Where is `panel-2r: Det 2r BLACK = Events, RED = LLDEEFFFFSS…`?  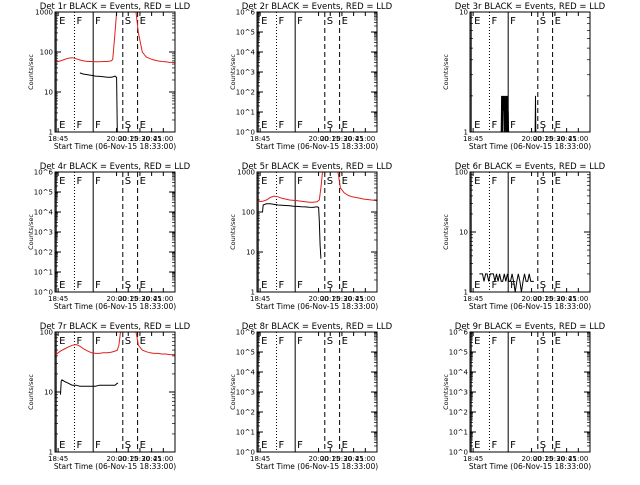 panel-2r: Det 2r BLACK = Events, RED = LLDEEFFFFSS… is located at coordinates (311, 76).